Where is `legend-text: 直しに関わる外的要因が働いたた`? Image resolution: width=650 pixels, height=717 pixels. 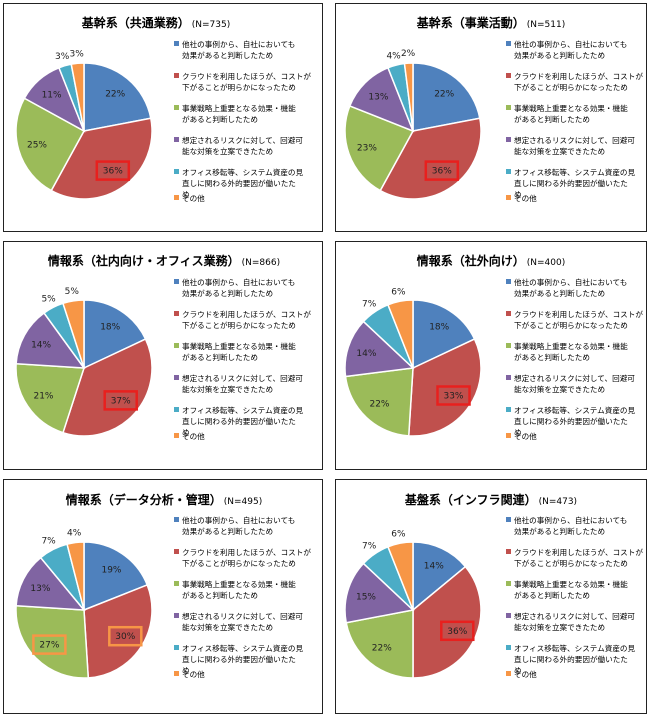
legend-text: 直しに関わる外的要因が働いたた is located at coordinates (239, 421).